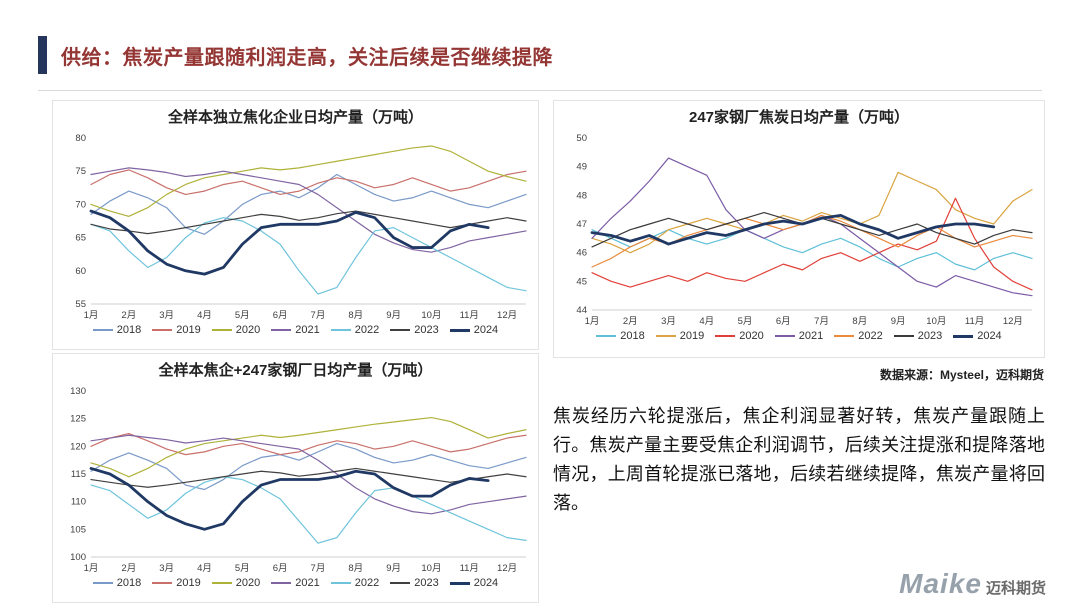 Image resolution: width=1080 pixels, height=608 pixels. What do you see at coordinates (295, 117) in the screenshot?
I see `chart-title: 全样本独立焦化企业日均产量（万吨）` at bounding box center [295, 117].